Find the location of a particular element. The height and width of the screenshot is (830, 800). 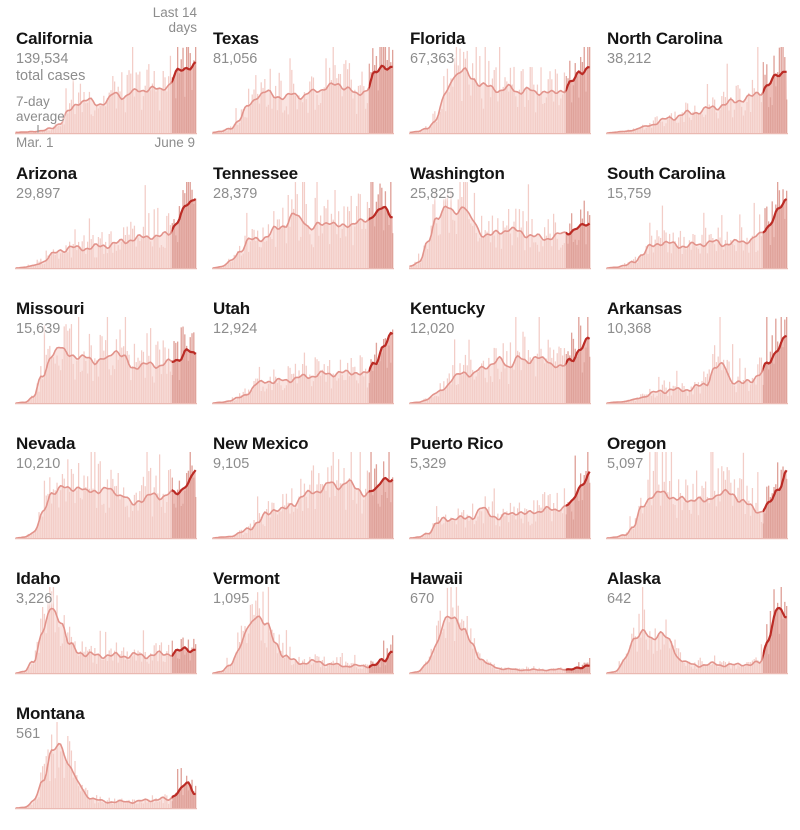

state-name: Arizona is located at coordinates (46, 173).